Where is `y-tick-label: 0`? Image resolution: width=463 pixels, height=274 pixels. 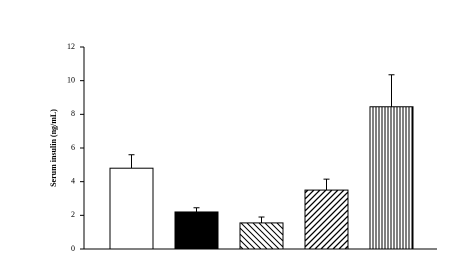
y-tick-label: 0 is located at coordinates (73, 248).